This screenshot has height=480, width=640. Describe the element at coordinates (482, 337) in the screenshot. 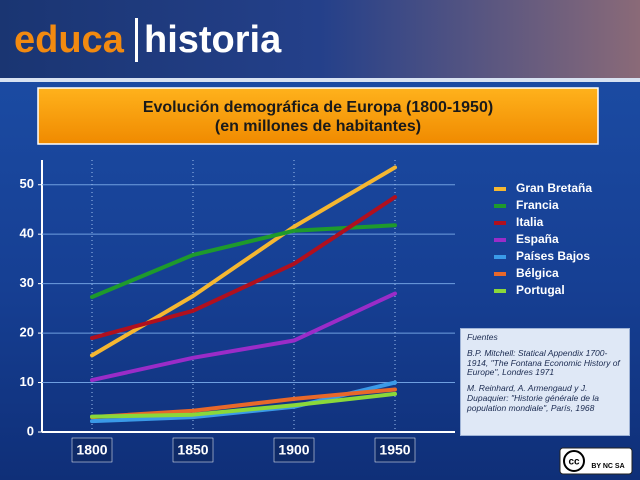

I see `sources-heading: Fuentes` at that location.